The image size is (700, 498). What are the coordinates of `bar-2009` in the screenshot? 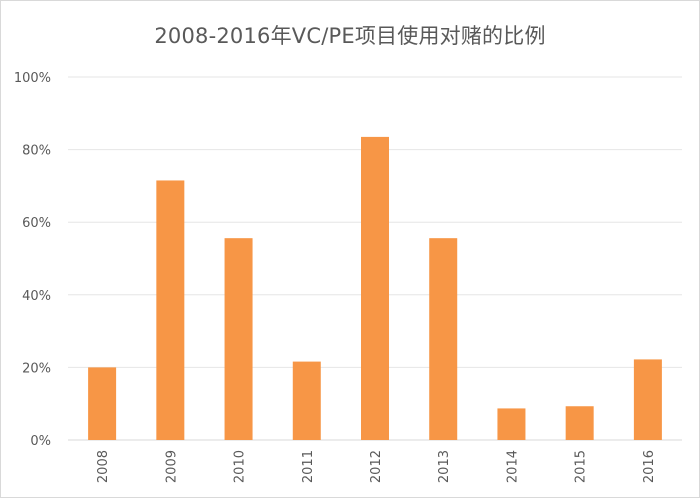 It's located at (170, 310).